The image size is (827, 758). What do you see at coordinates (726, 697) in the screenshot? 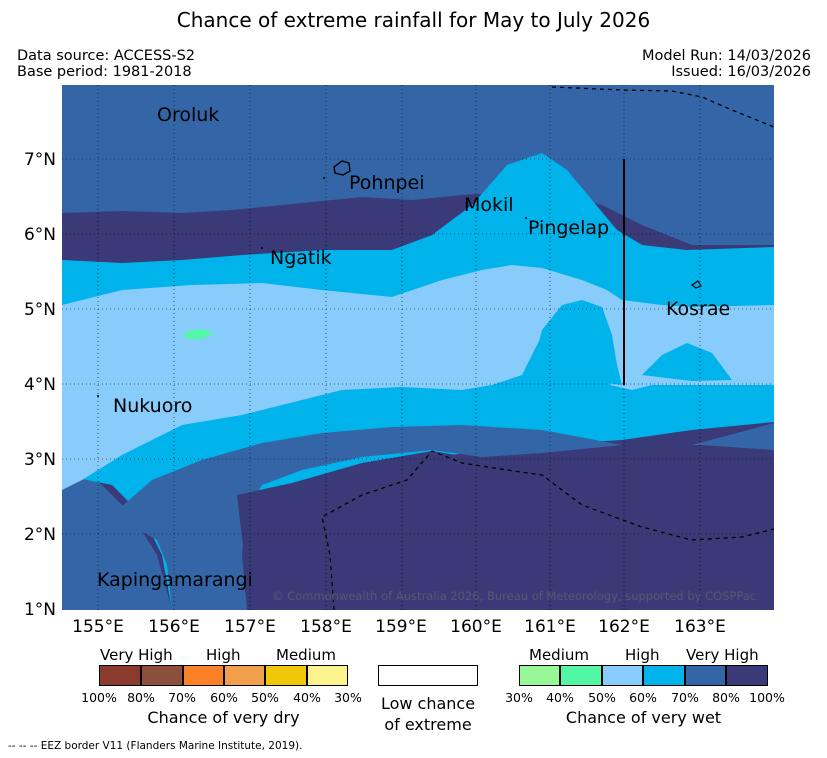
I see `wet-tick-80: 80%` at bounding box center [726, 697].